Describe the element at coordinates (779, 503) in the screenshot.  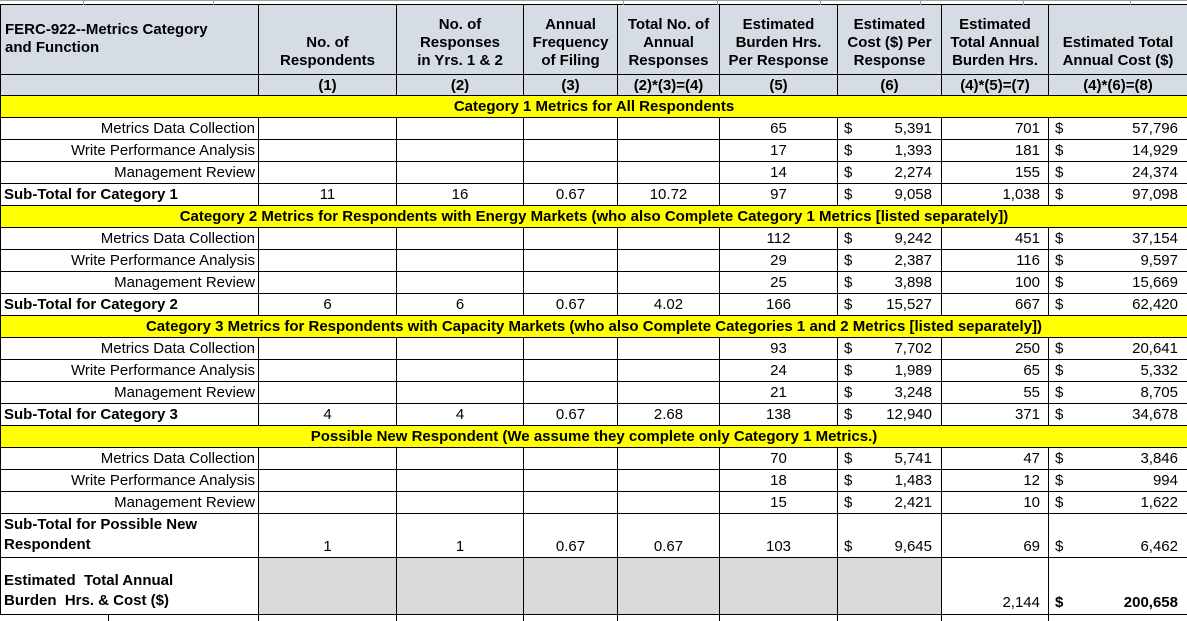
I see `cell-burden-hrs-per-response: 15` at that location.